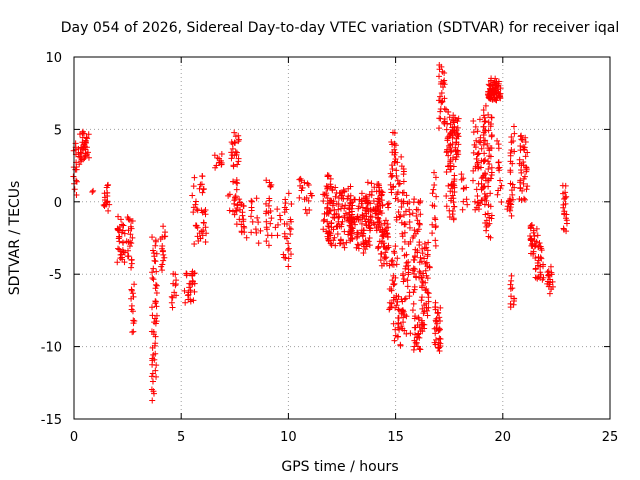  What do you see at coordinates (53, 58) in the screenshot?
I see `y-tick-label: 10` at bounding box center [53, 58].